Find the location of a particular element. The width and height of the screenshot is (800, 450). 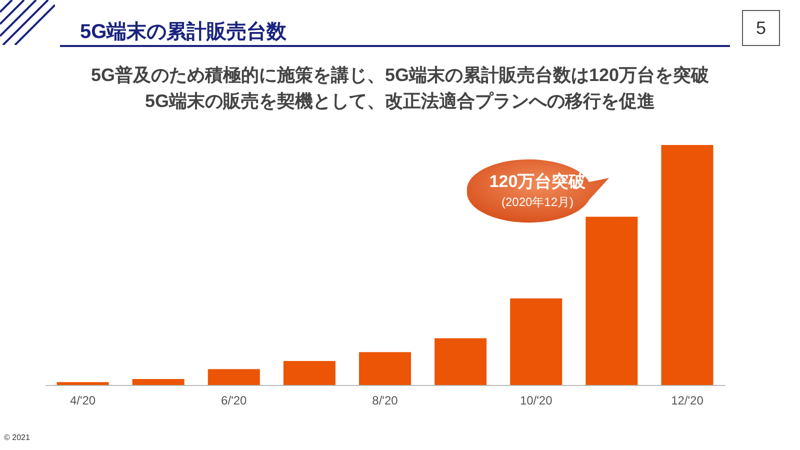

x-tick-label: 6/'20 is located at coordinates (234, 401).